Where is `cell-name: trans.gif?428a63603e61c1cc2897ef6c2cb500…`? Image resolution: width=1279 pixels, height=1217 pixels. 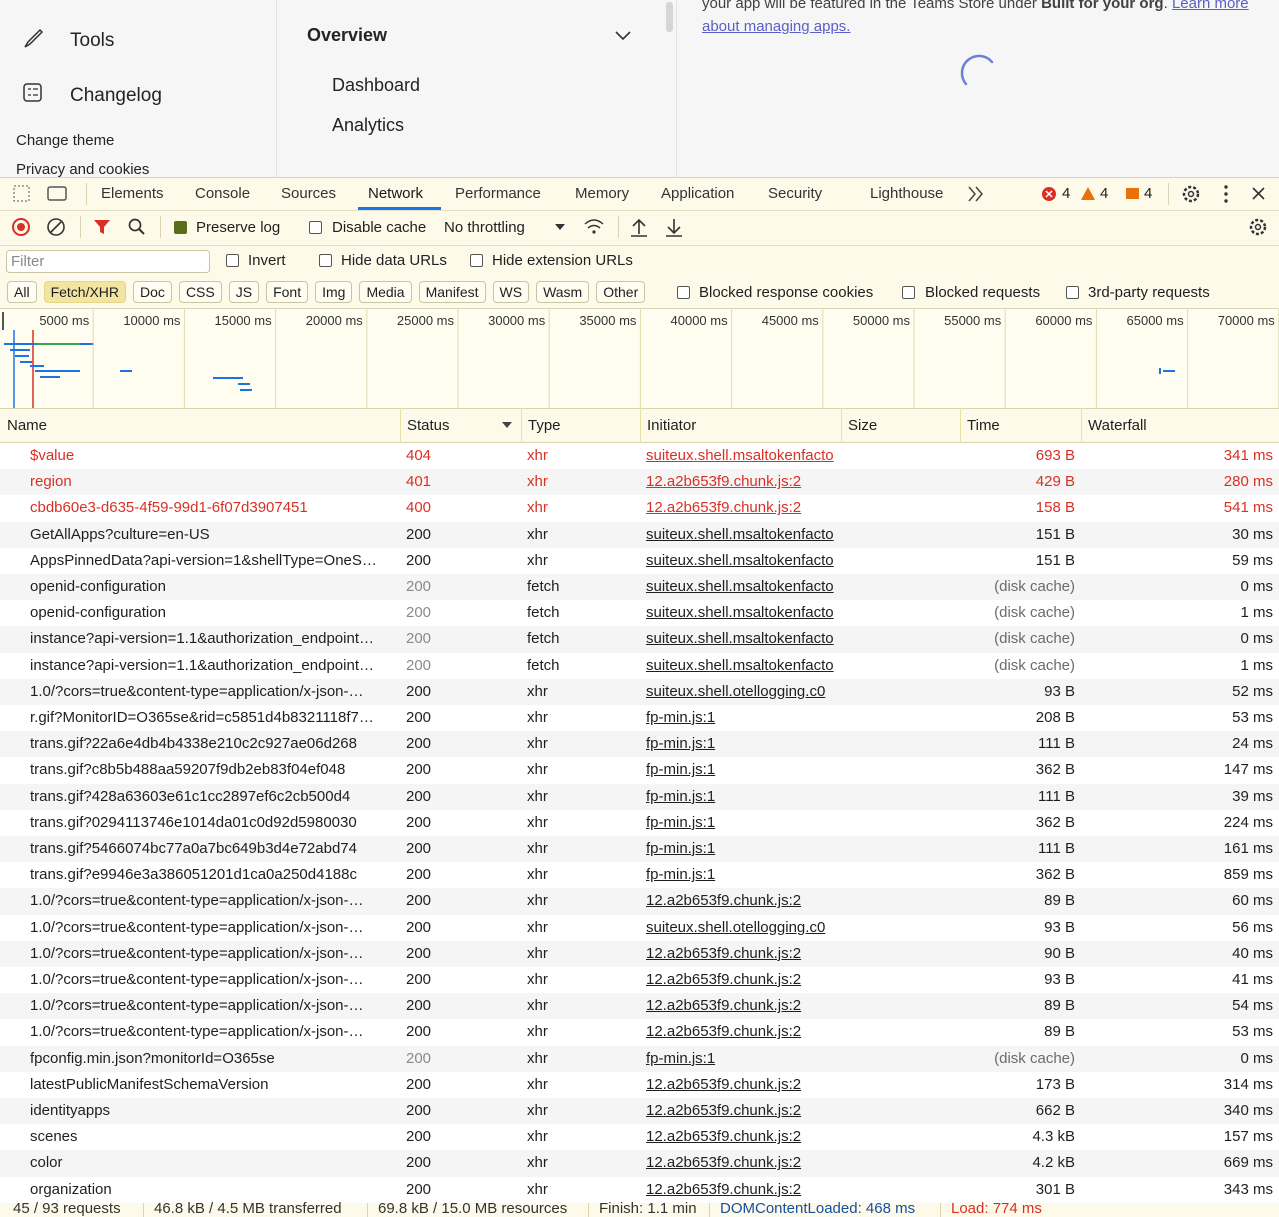 cell-name: trans.gif?428a63603e61c1cc2897ef6c2cb500… is located at coordinates (190, 796).